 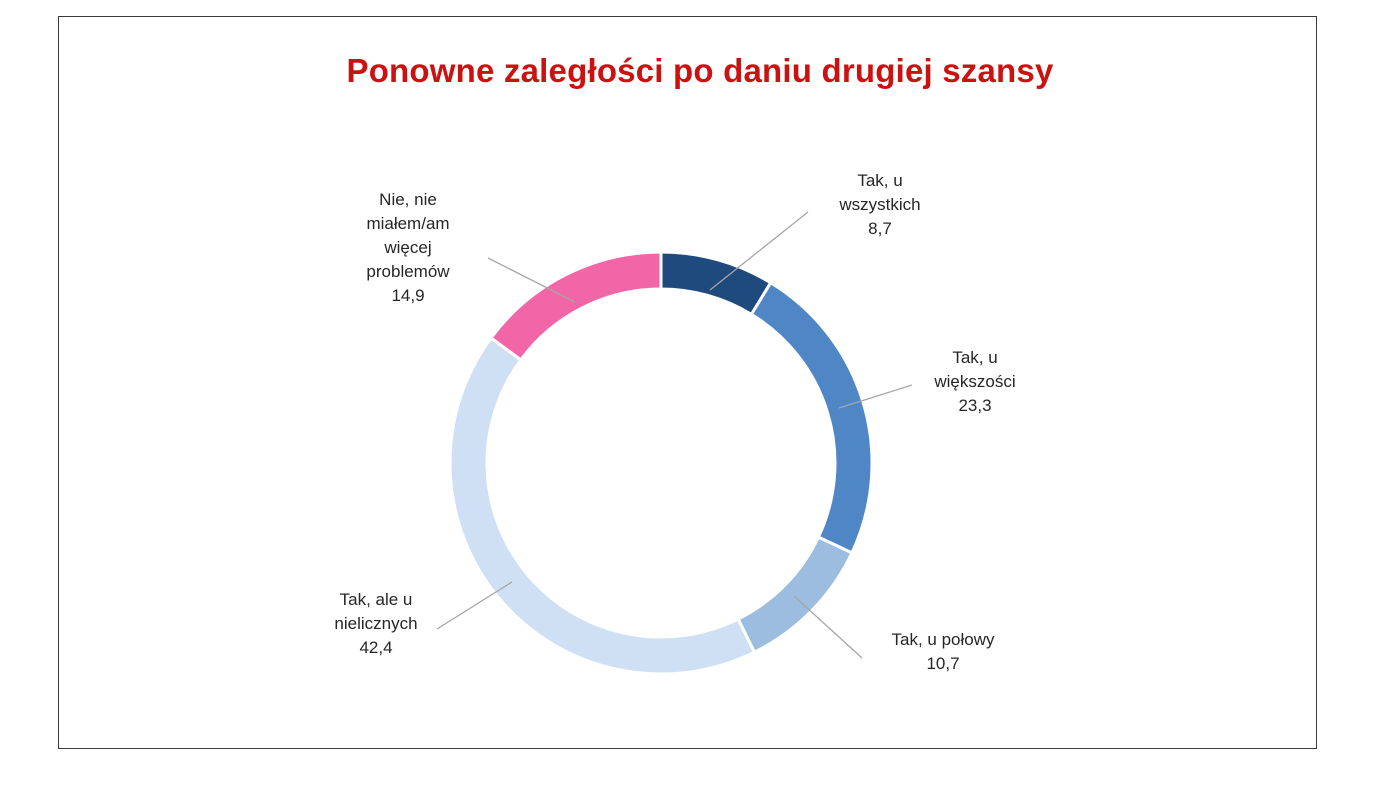 I want to click on data-label-5: Nie, nie miałem/am więcej problemów 14,9, so click(x=408, y=247).